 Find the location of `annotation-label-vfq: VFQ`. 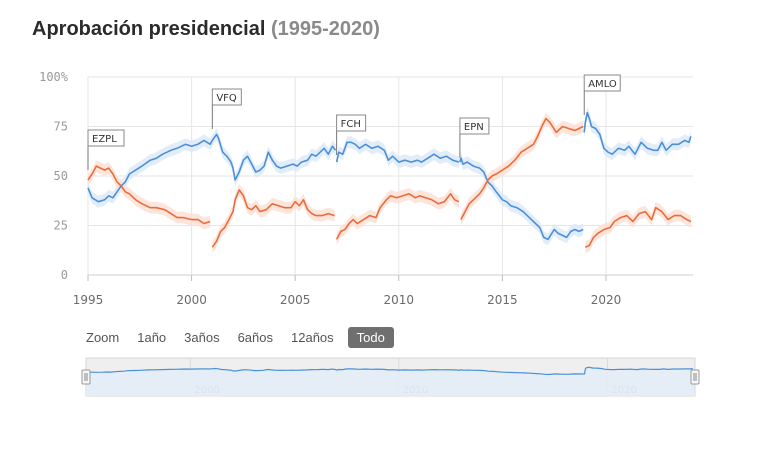

annotation-label-vfq: VFQ is located at coordinates (226, 98).